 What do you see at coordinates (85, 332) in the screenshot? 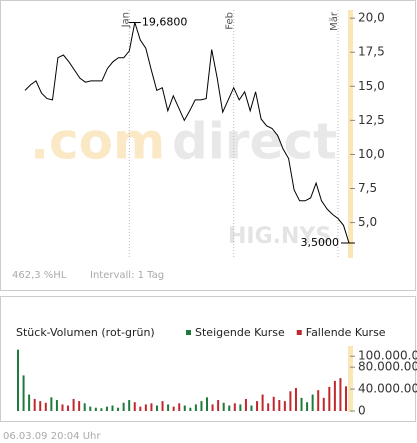
I see `volume-title: Stück-Volumen (rot-grün)` at bounding box center [85, 332].